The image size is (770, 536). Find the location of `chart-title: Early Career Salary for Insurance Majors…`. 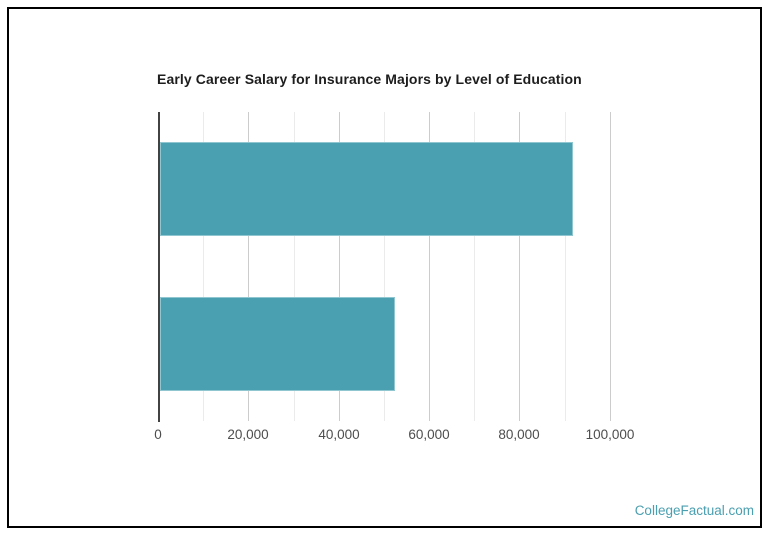

chart-title: Early Career Salary for Insurance Majors… is located at coordinates (369, 79).